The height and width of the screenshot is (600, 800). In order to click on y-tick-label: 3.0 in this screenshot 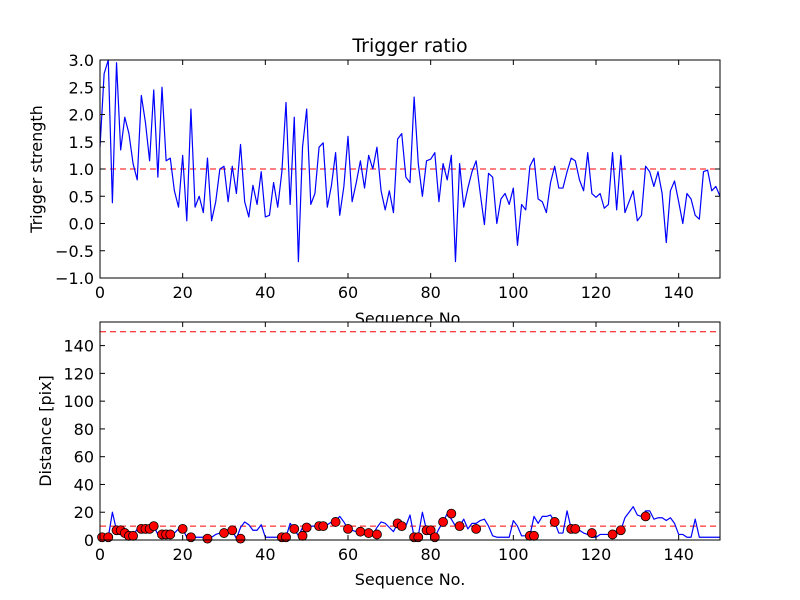, I will do `click(81, 60)`.